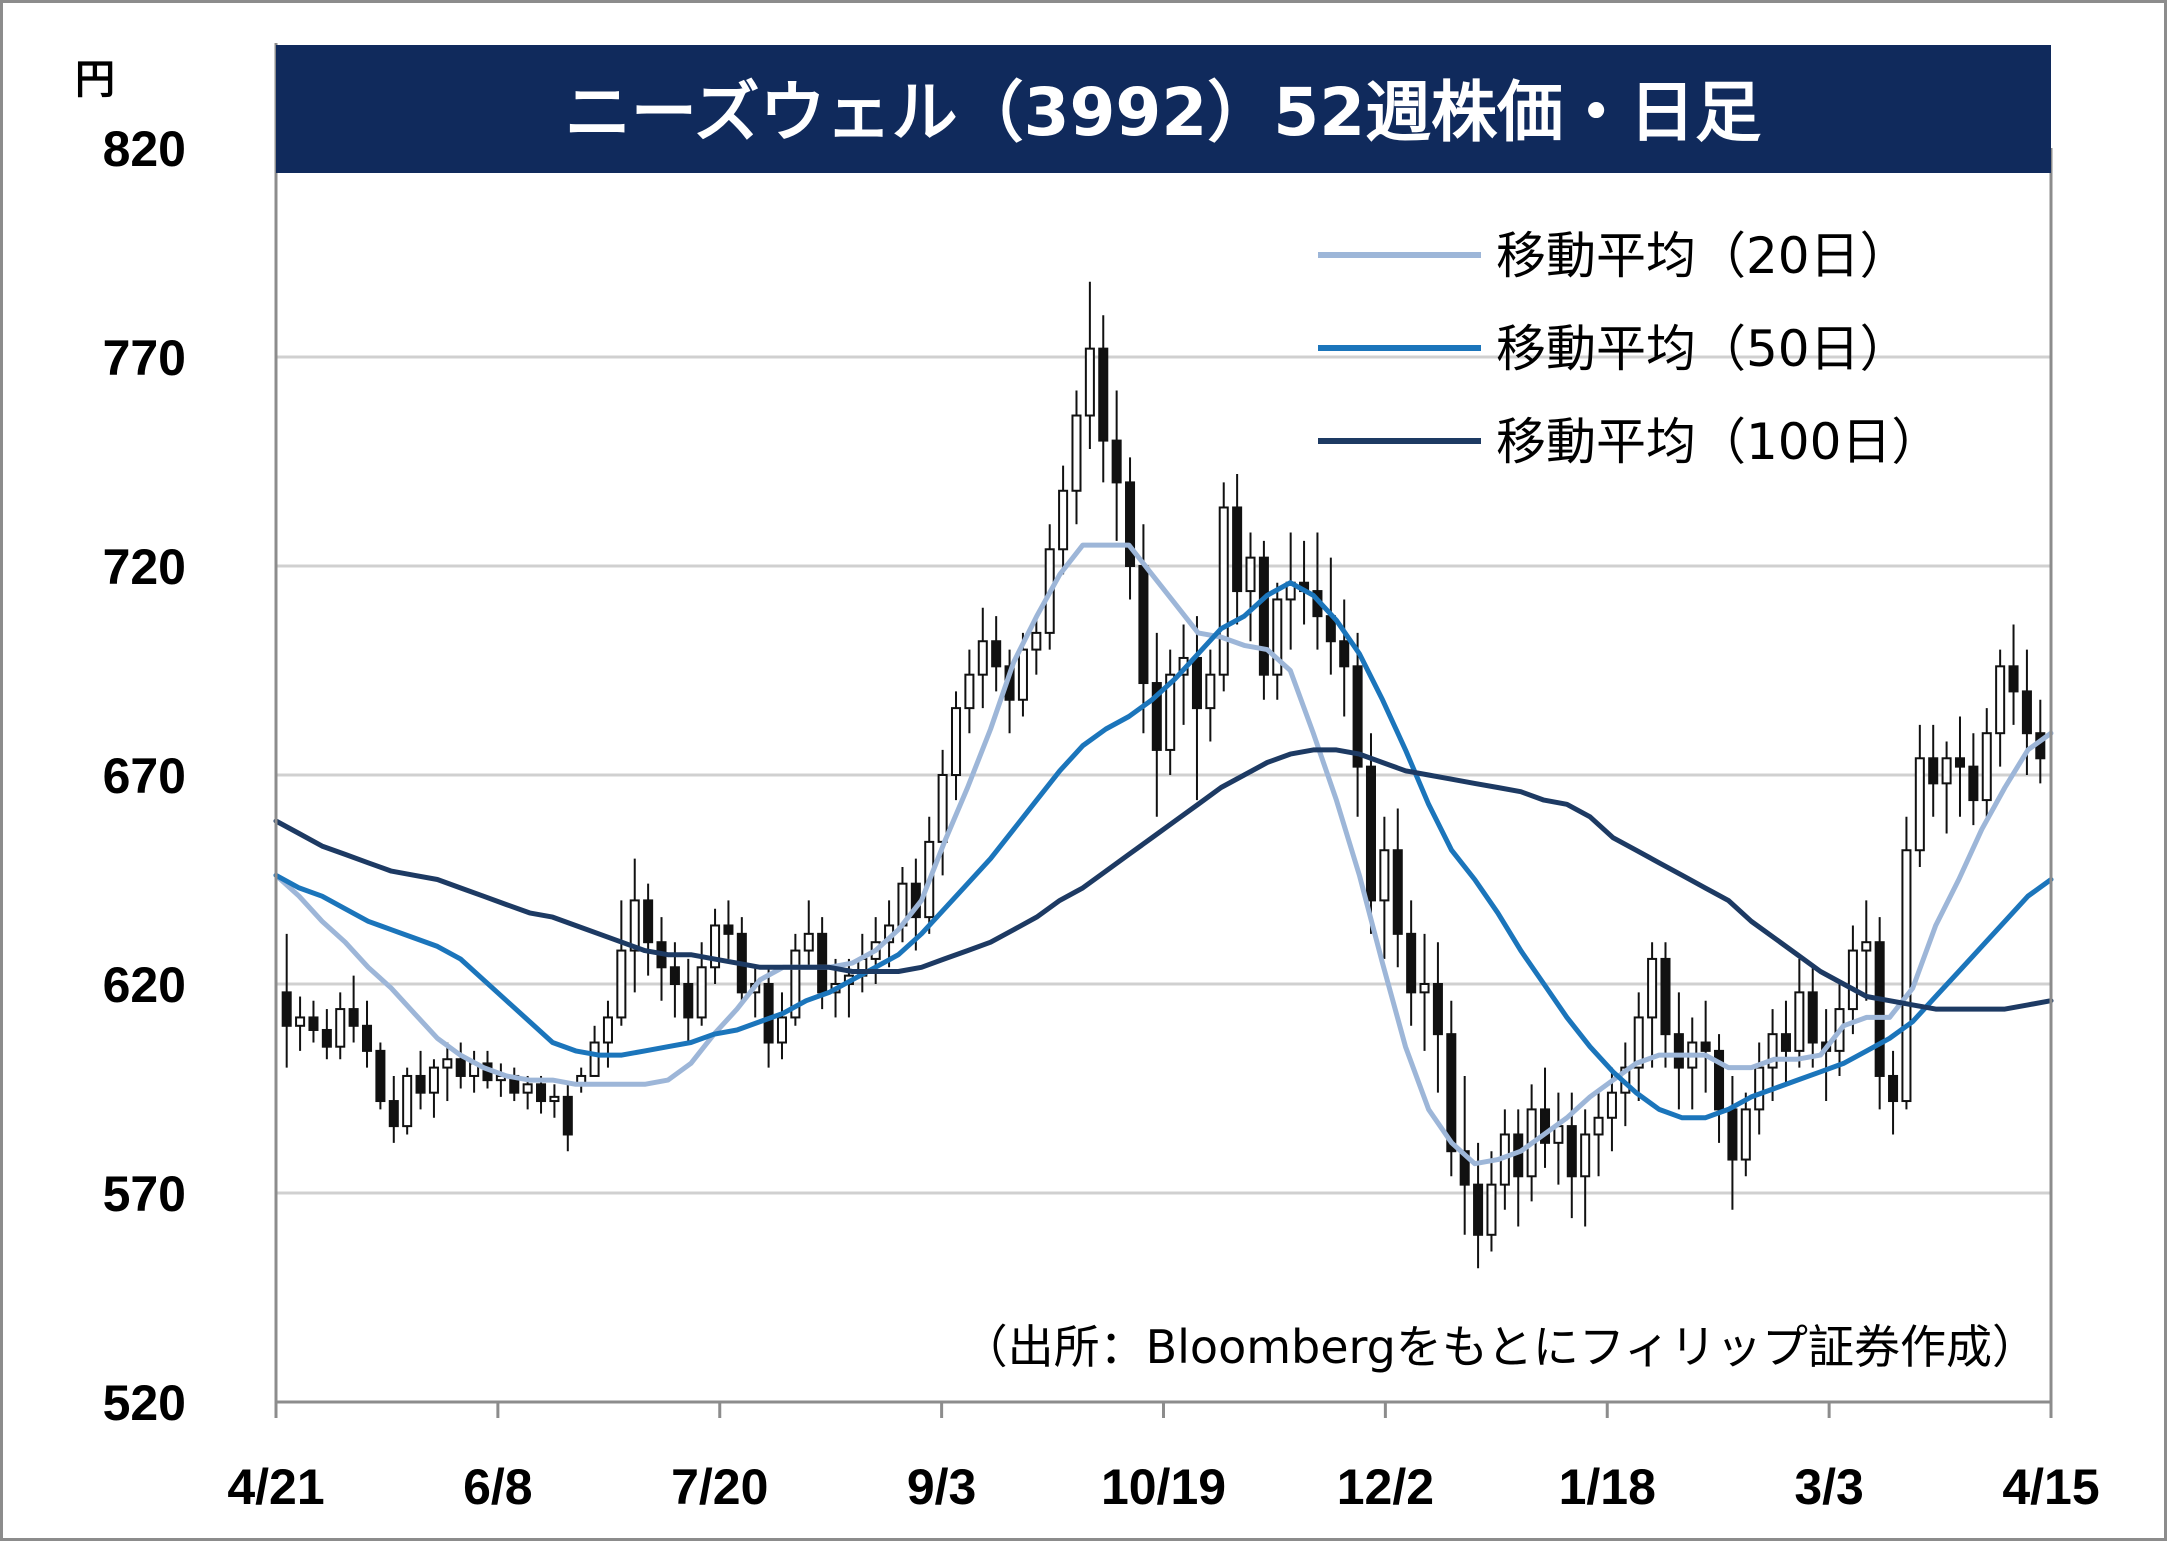 The image size is (2167, 1544). What do you see at coordinates (1500, 1347) in the screenshot?
I see `source-note: （出所：Bloombergをもとにフィリップ証券作成）` at bounding box center [1500, 1347].